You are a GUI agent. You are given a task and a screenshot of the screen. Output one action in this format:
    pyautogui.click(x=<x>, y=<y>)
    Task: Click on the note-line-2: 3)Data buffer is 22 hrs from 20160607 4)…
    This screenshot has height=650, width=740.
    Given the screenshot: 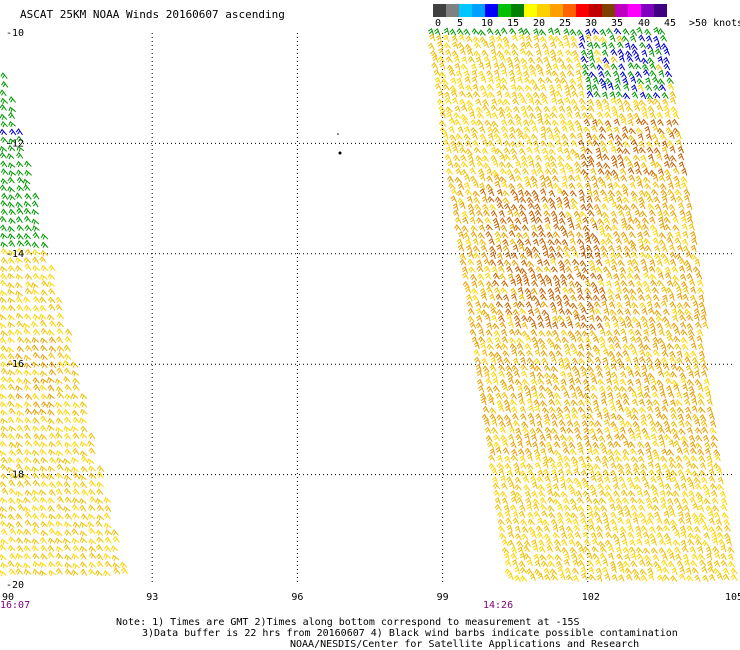 What is the action you would take?
    pyautogui.click(x=410, y=633)
    